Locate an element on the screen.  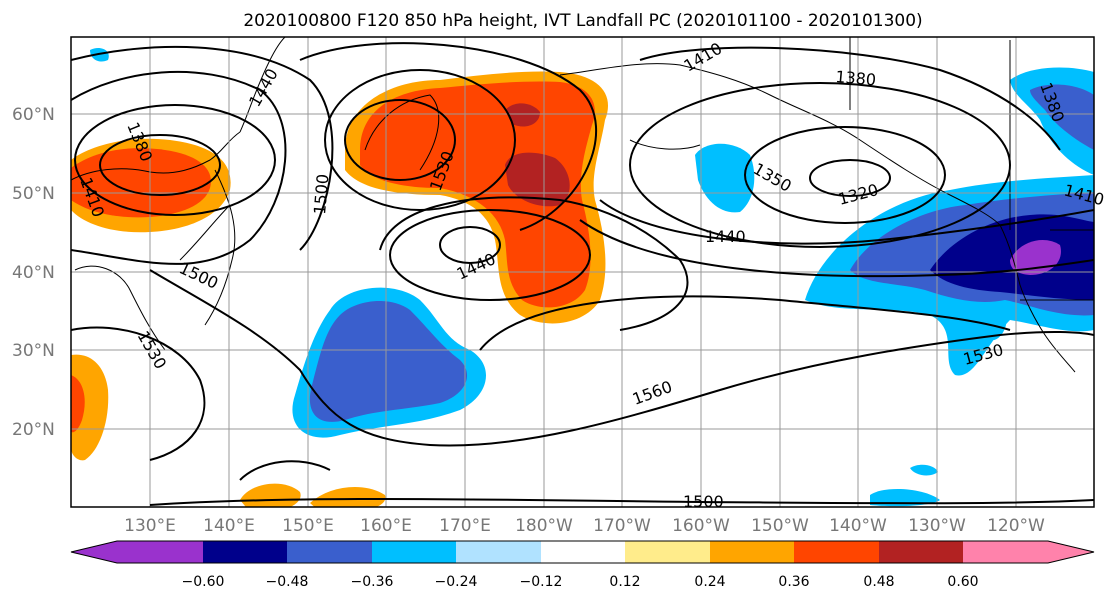
lat-label: 30°N is located at coordinates (33, 351).